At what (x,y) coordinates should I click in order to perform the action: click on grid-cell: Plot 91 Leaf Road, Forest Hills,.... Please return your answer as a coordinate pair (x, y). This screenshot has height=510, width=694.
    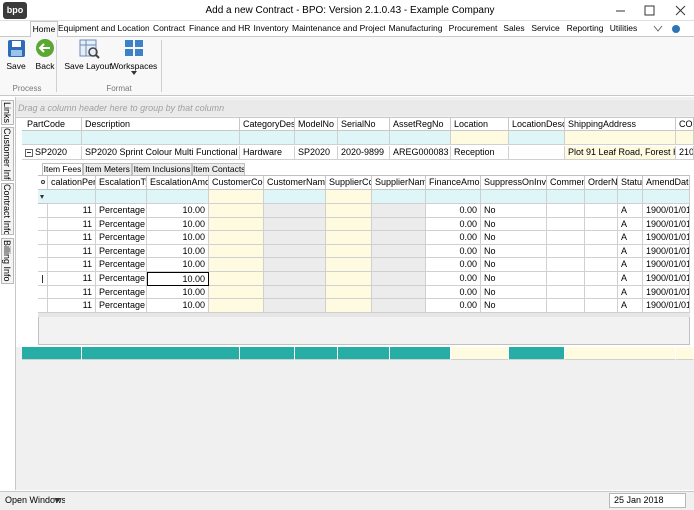
    Looking at the image, I should click on (620, 153).